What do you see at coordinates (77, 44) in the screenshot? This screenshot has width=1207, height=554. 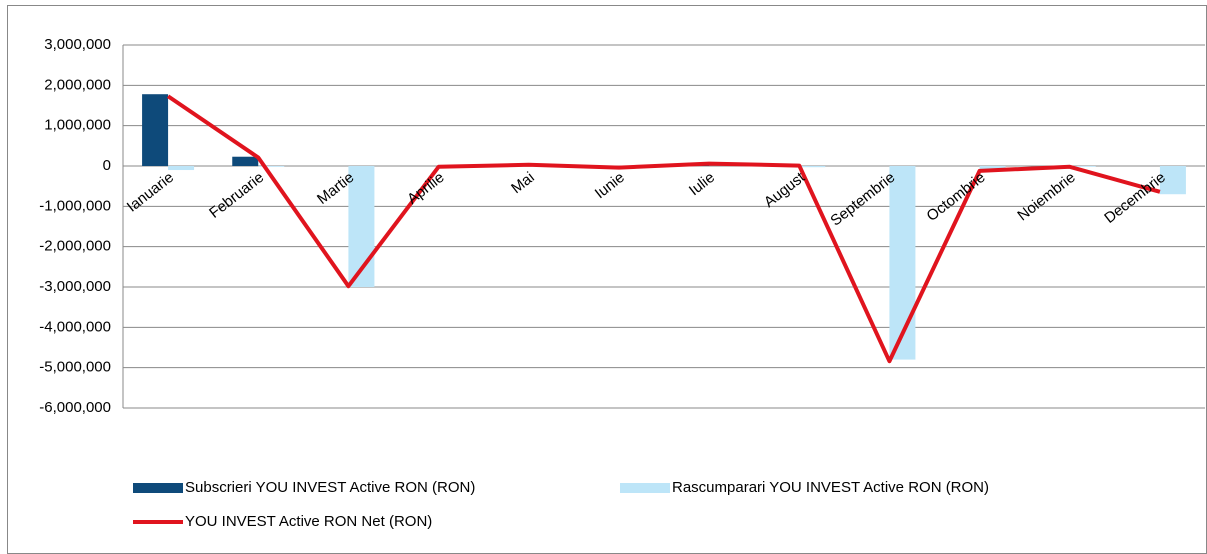 I see `y-tick-label: 3,000,000` at bounding box center [77, 44].